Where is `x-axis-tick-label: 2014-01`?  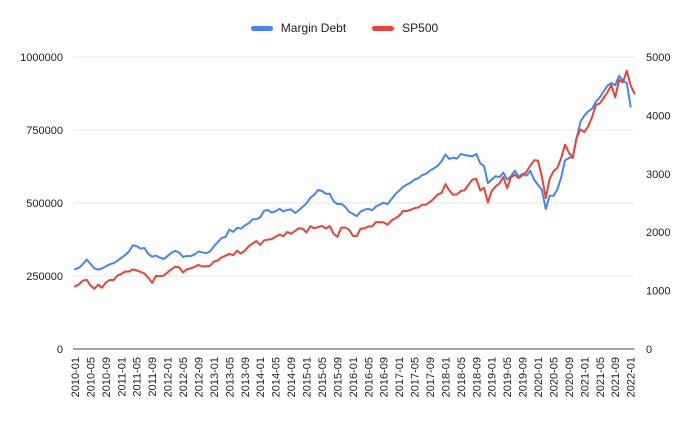
x-axis-tick-label: 2014-01 is located at coordinates (261, 377).